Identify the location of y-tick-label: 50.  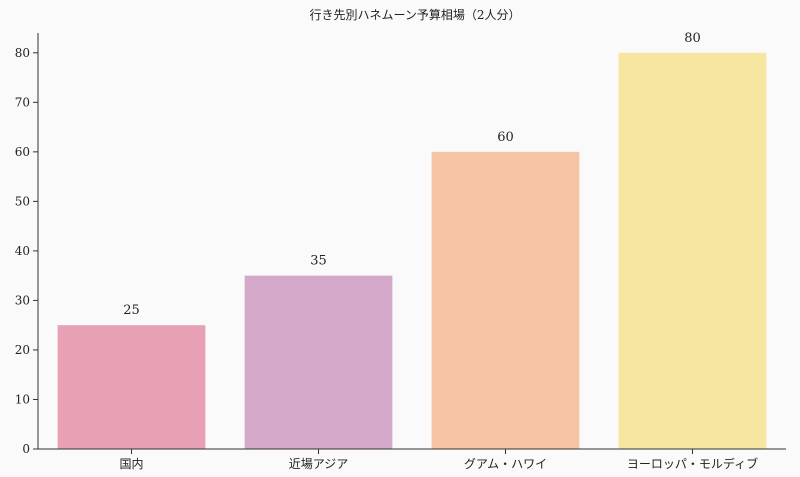
(22, 201).